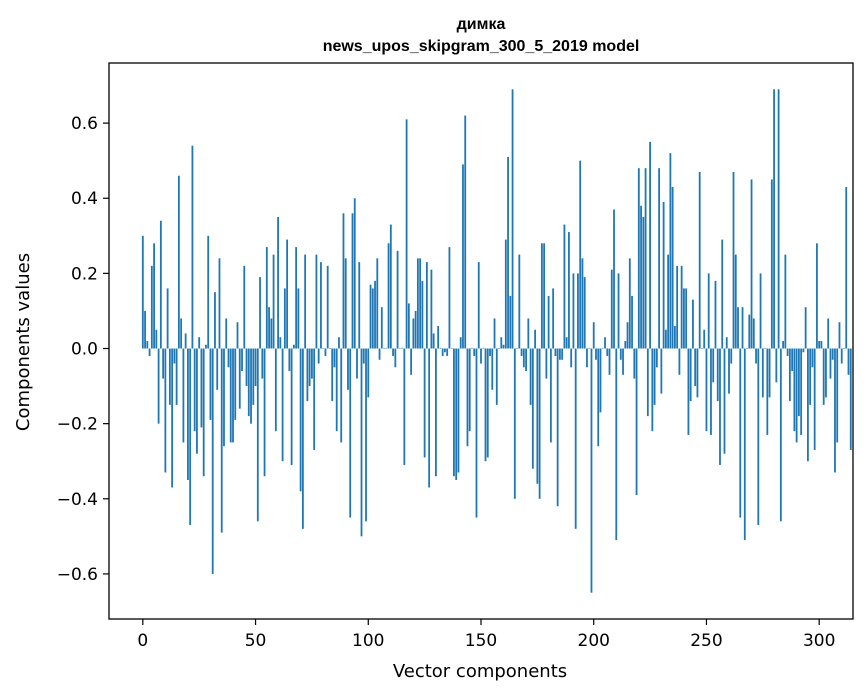  What do you see at coordinates (368, 641) in the screenshot?
I see `x-tick-label: 100` at bounding box center [368, 641].